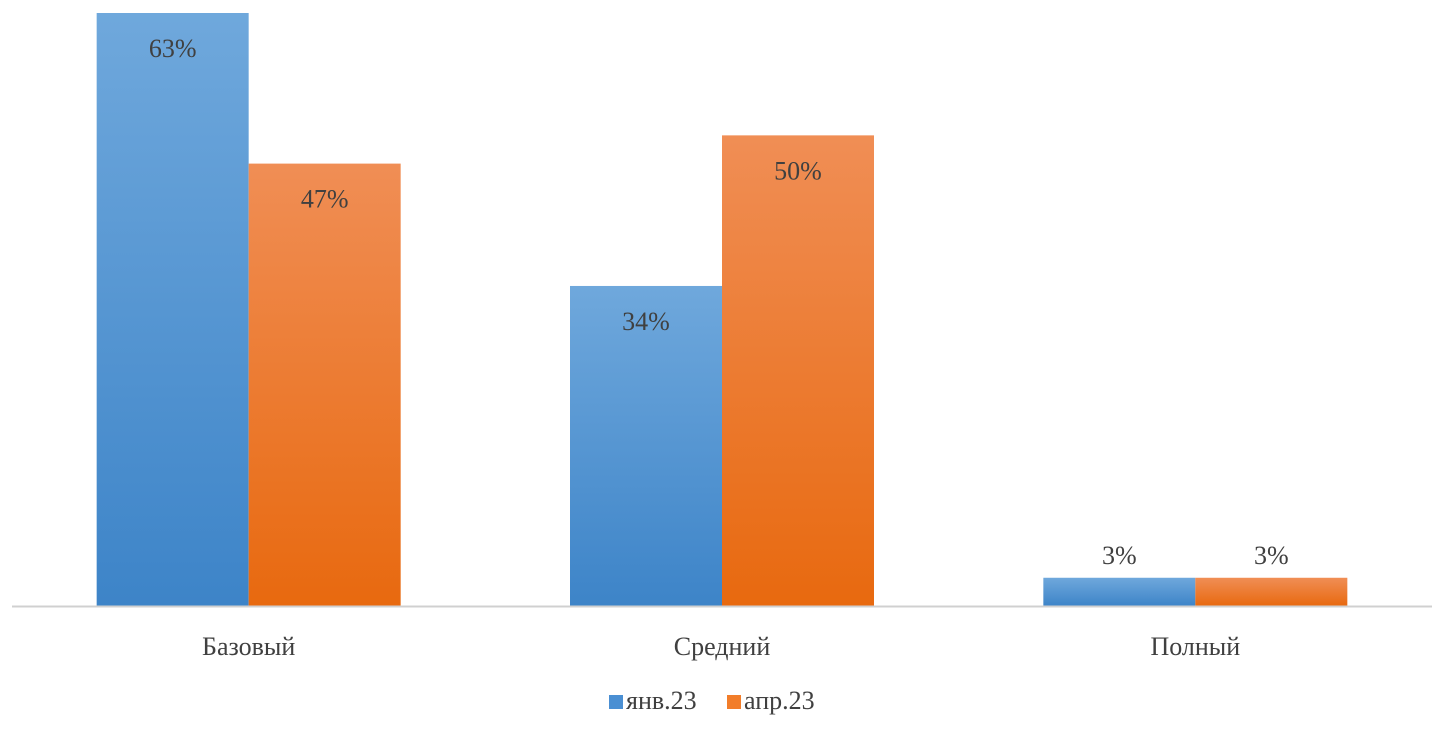 The height and width of the screenshot is (729, 1432). What do you see at coordinates (173, 48) in the screenshot?
I see `data-label-1-1: 63%` at bounding box center [173, 48].